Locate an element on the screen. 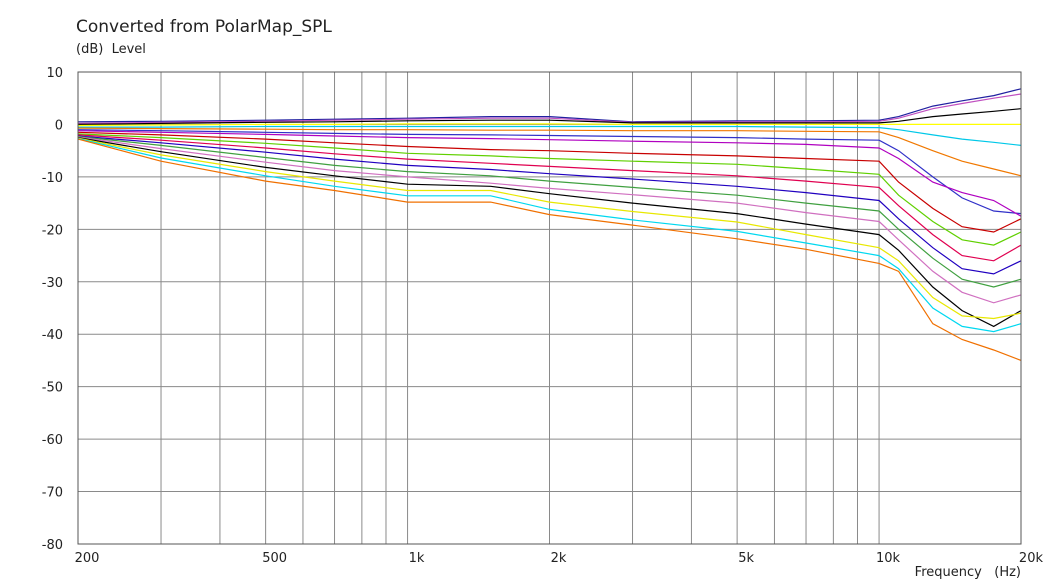 The height and width of the screenshot is (587, 1050). y-tick-label: -50 is located at coordinates (52, 388).